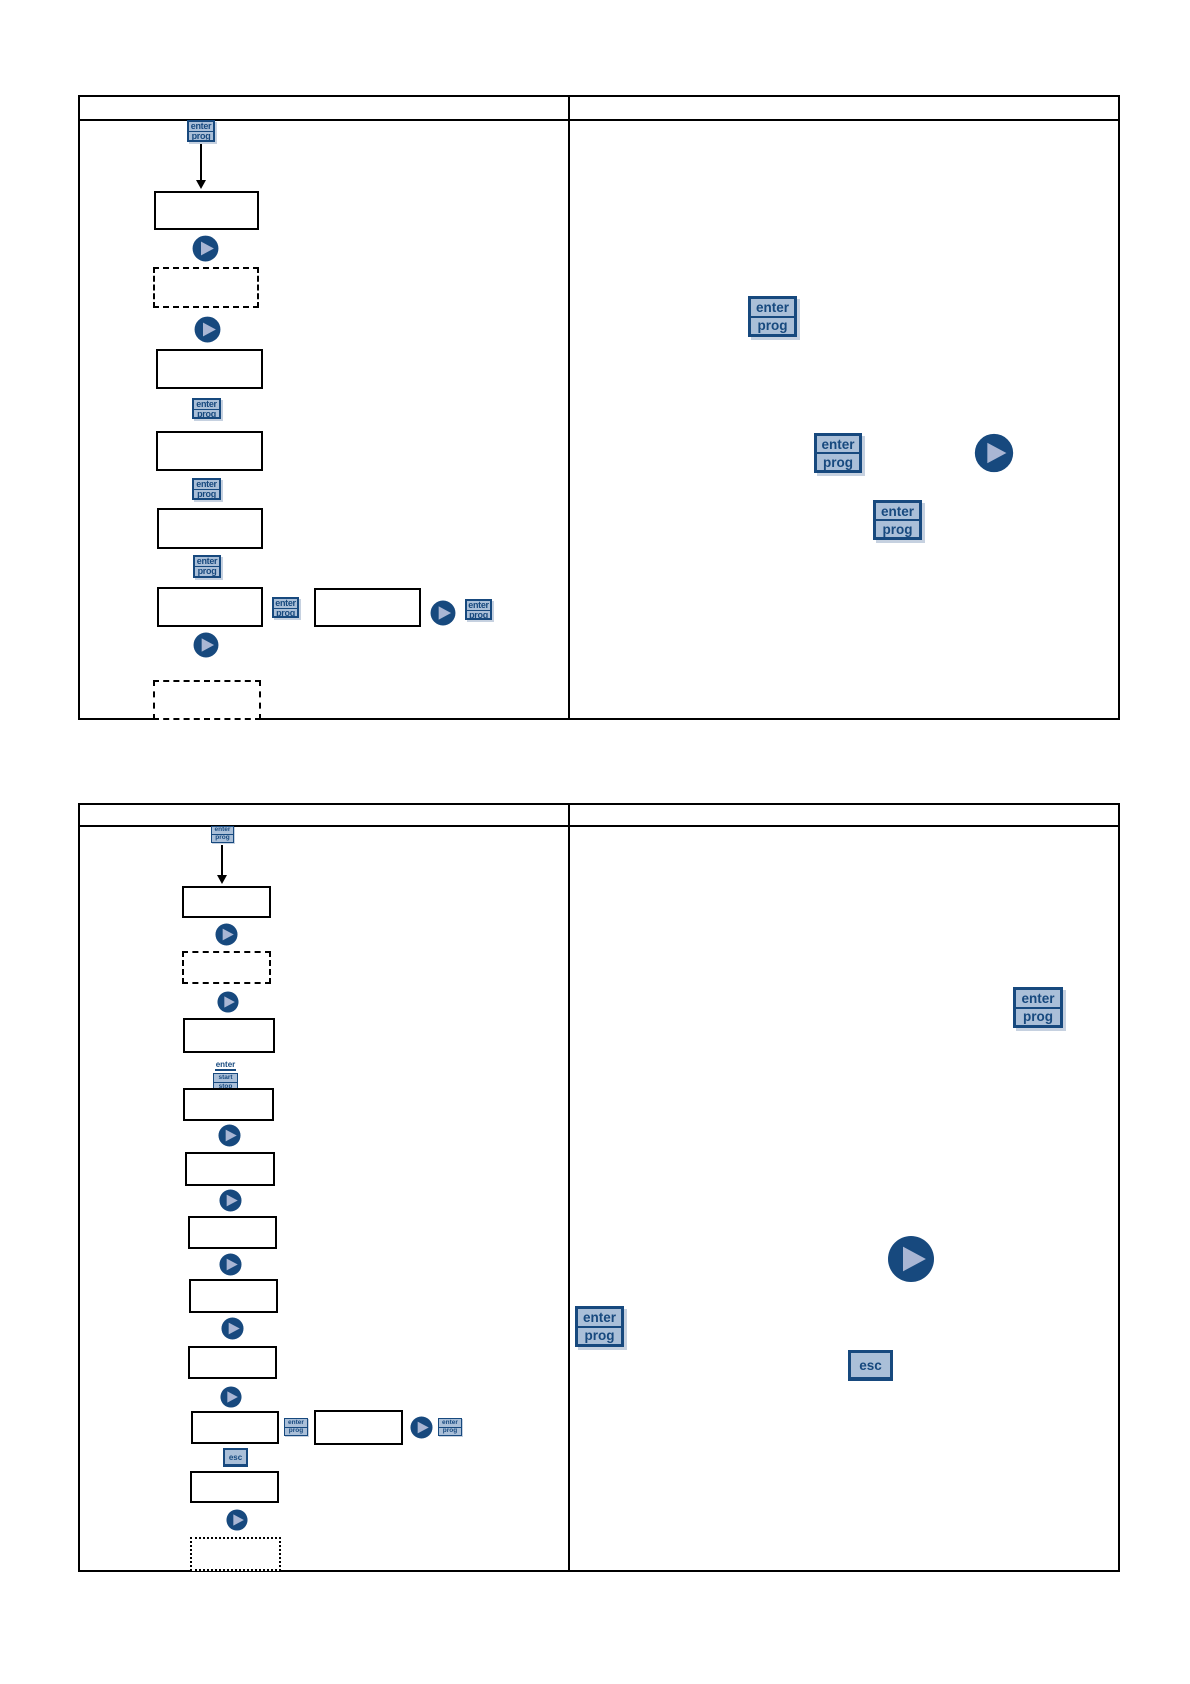  Describe the element at coordinates (324, 815) in the screenshot. I see `table-bottom-header-left` at that location.